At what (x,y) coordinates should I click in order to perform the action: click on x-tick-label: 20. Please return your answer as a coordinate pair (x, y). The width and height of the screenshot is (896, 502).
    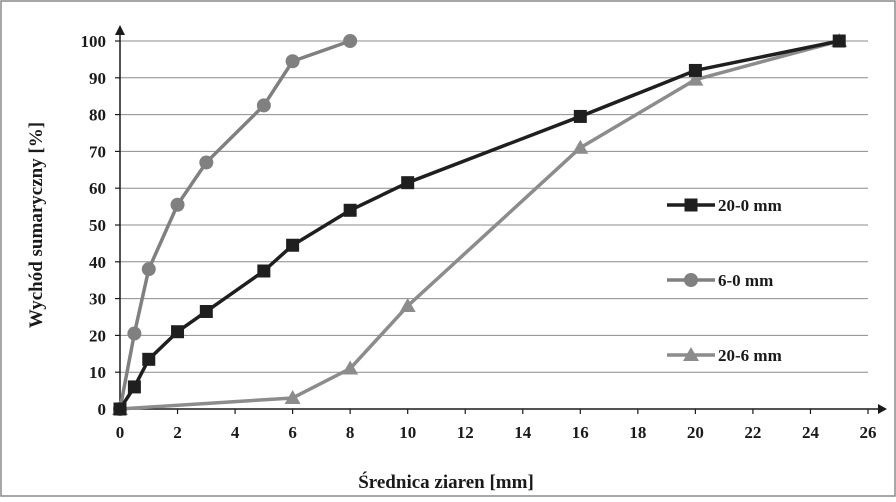
    Looking at the image, I should click on (695, 432).